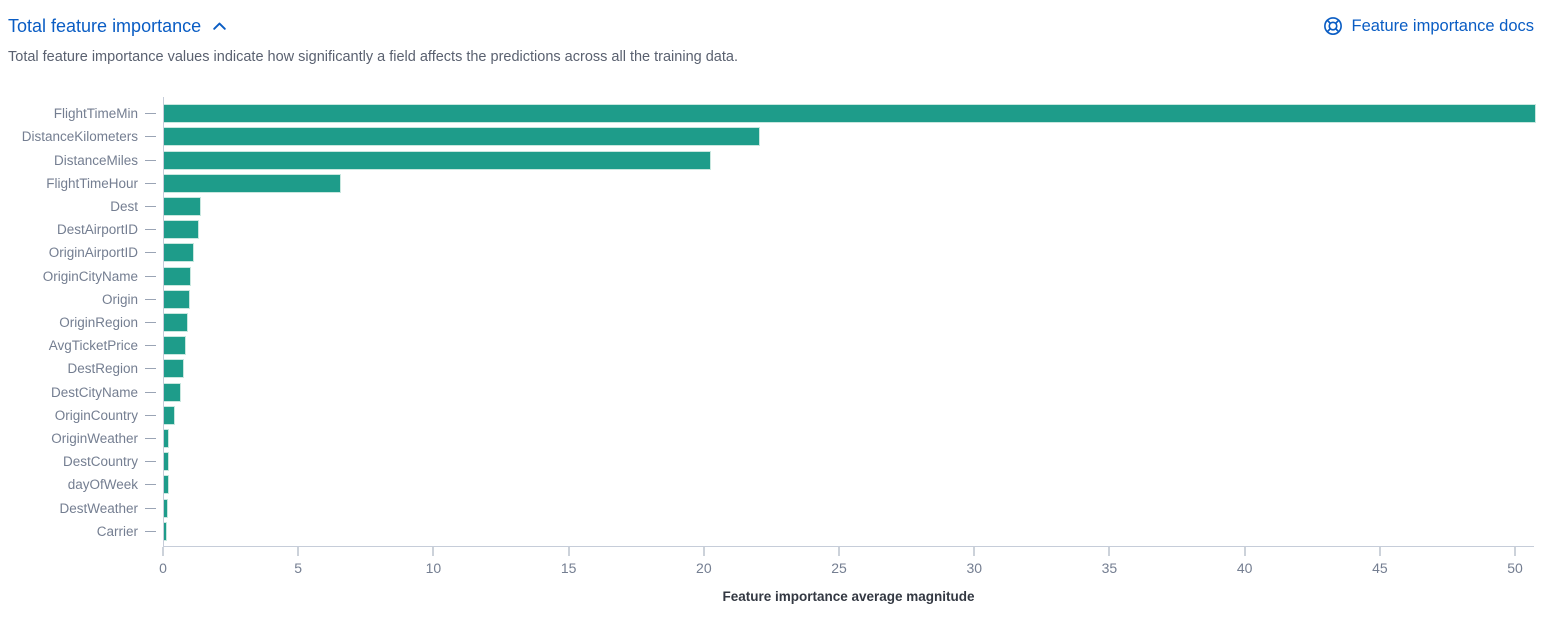 The image size is (1542, 618). What do you see at coordinates (771, 206) in the screenshot?
I see `chart-row: Dest` at bounding box center [771, 206].